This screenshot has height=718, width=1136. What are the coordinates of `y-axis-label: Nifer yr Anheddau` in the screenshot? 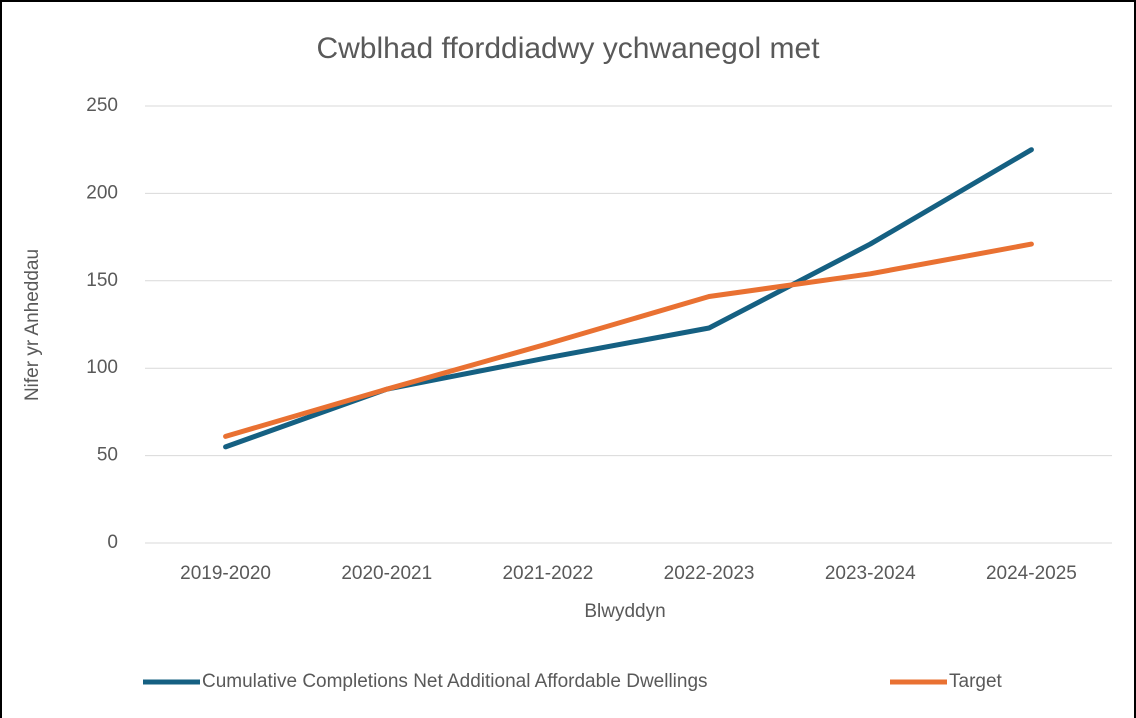 It's located at (32, 325).